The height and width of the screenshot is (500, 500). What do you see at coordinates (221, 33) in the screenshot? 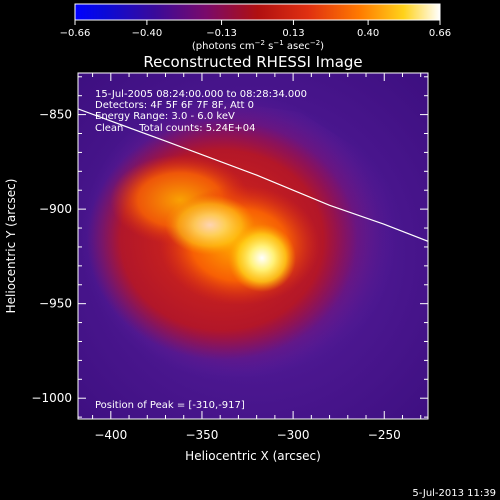
I see `colorbar-tick-label: −0.13` at bounding box center [221, 33].